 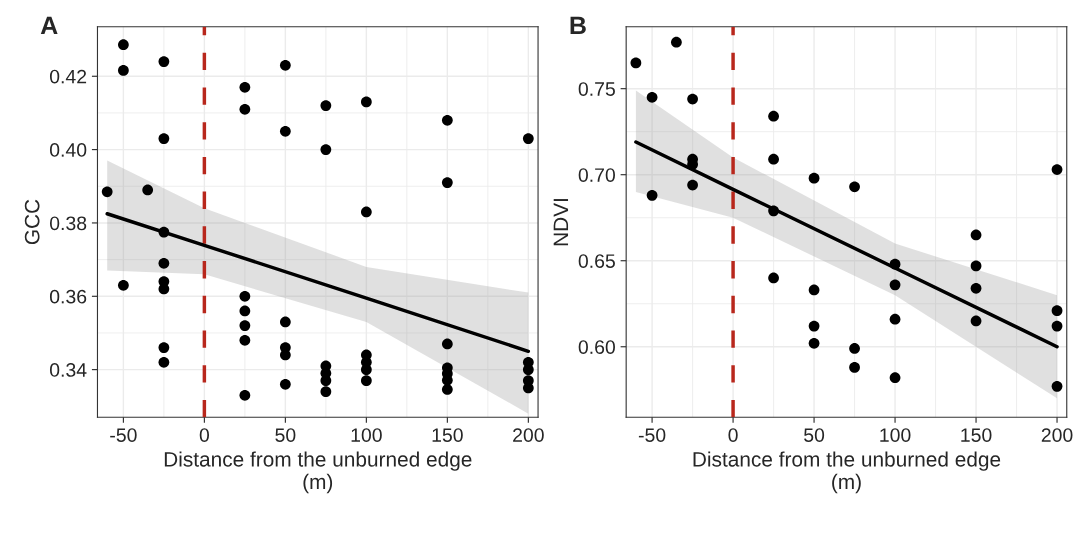 I want to click on y-axis-title: NDVI, so click(x=561, y=222).